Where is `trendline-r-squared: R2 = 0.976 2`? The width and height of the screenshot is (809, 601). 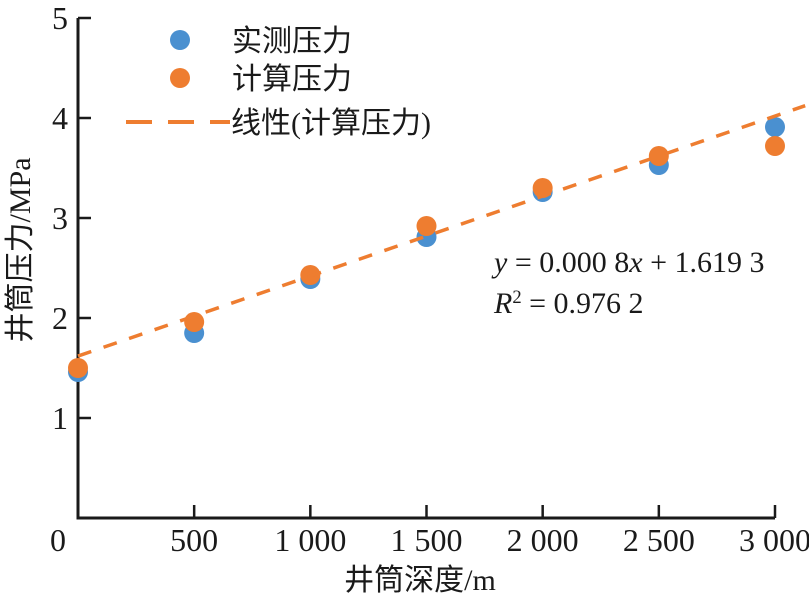 trendline-r-squared: R2 = 0.976 2 is located at coordinates (569, 303).